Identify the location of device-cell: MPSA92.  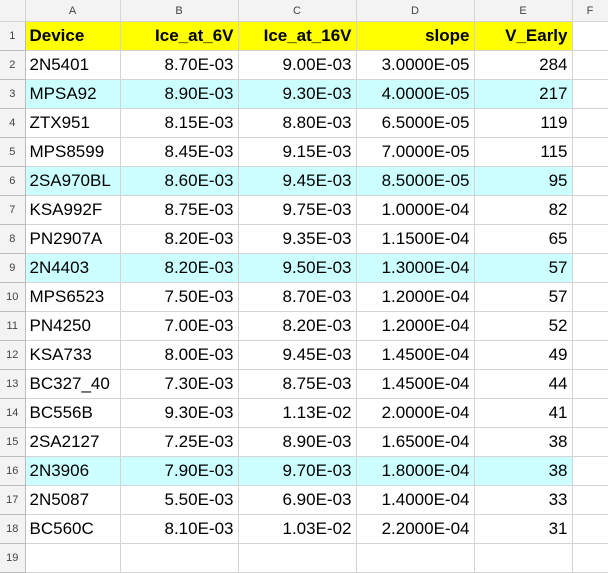
(73, 94).